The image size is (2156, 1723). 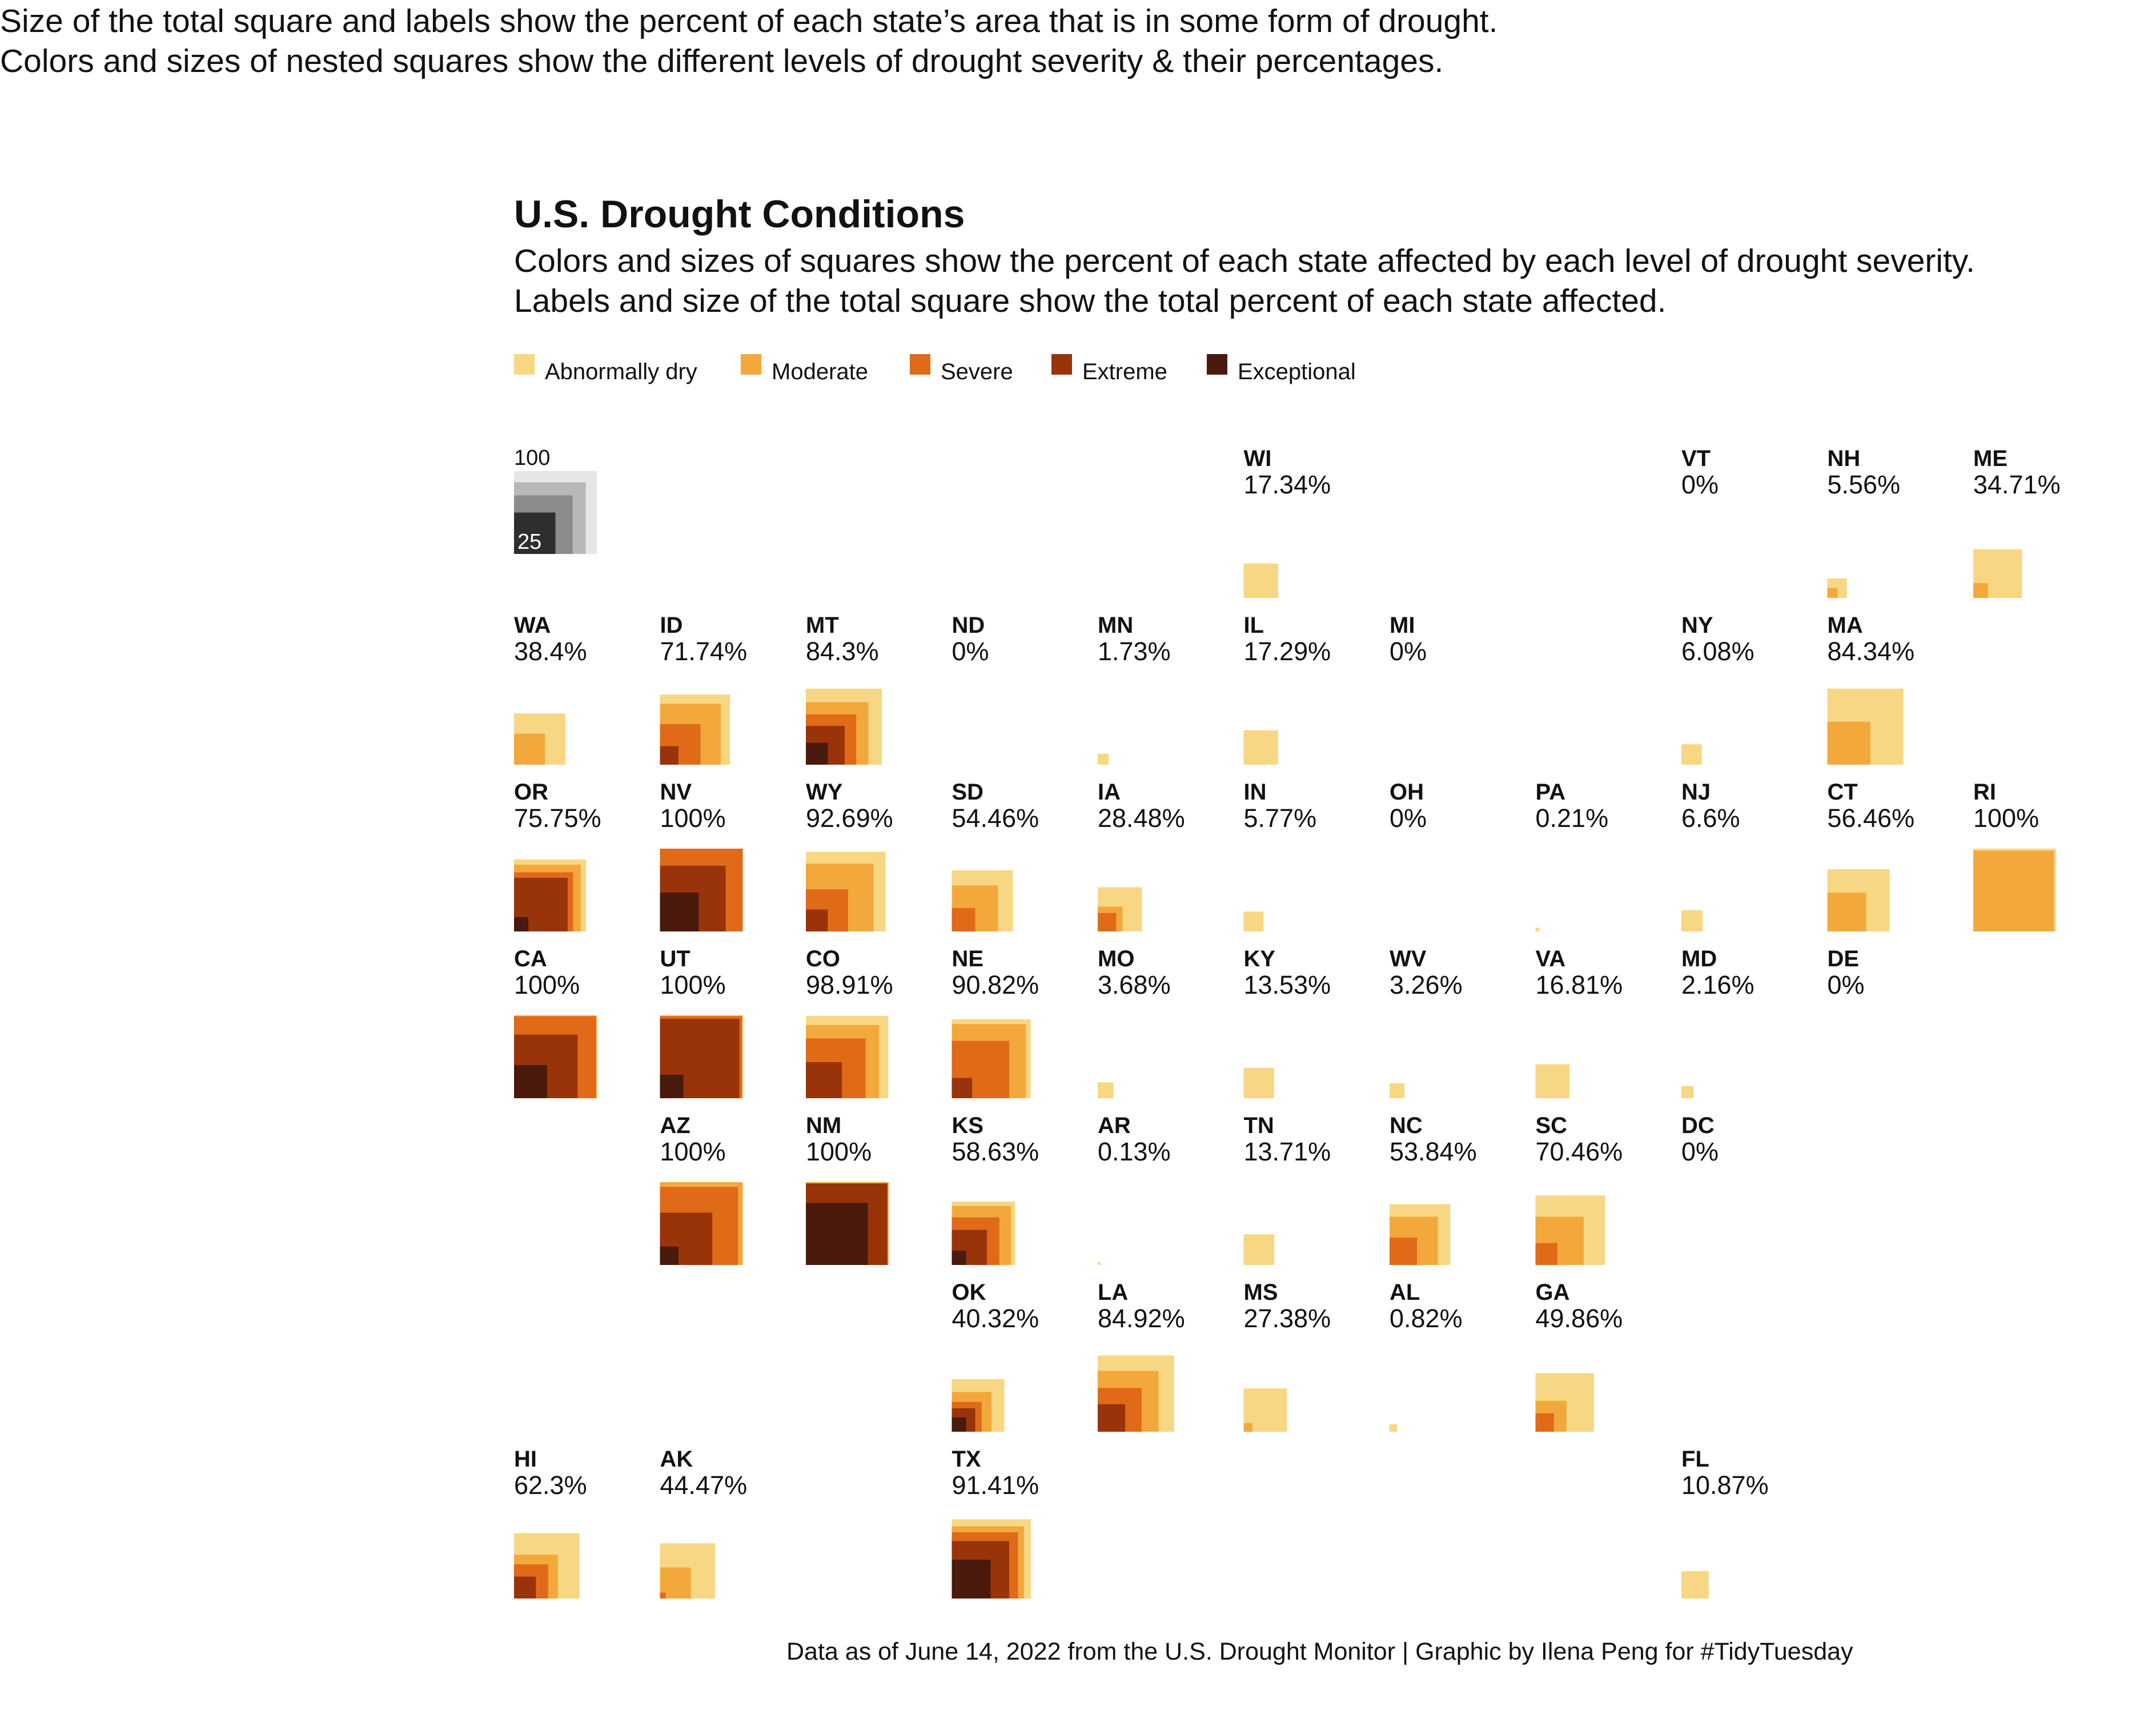 What do you see at coordinates (966, 1459) in the screenshot?
I see `state-abbr-tx: TX` at bounding box center [966, 1459].